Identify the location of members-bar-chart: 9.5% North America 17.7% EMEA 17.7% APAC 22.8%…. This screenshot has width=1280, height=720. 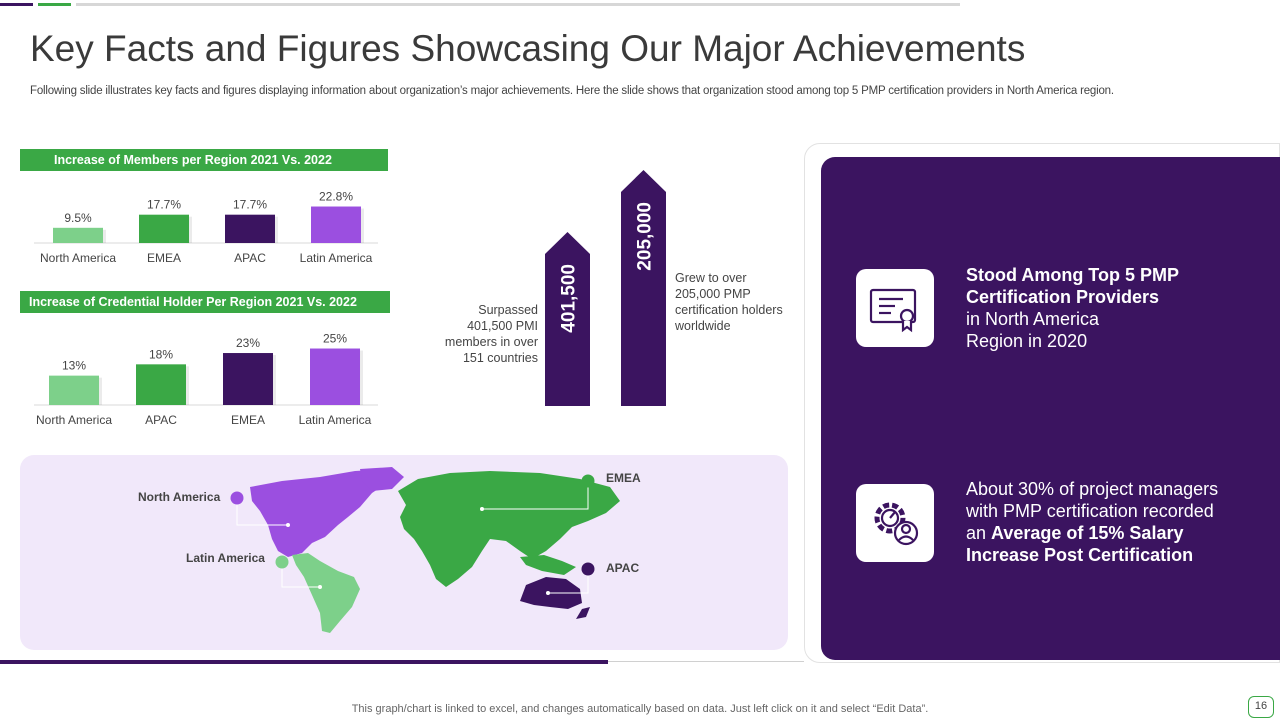
(205, 224).